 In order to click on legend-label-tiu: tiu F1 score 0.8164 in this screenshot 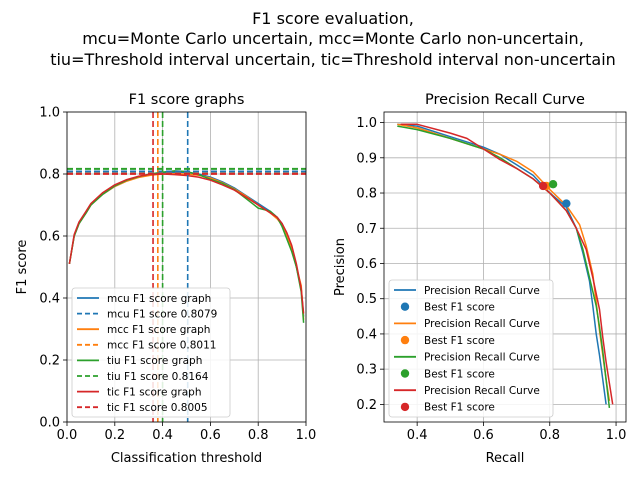, I will do `click(158, 377)`.